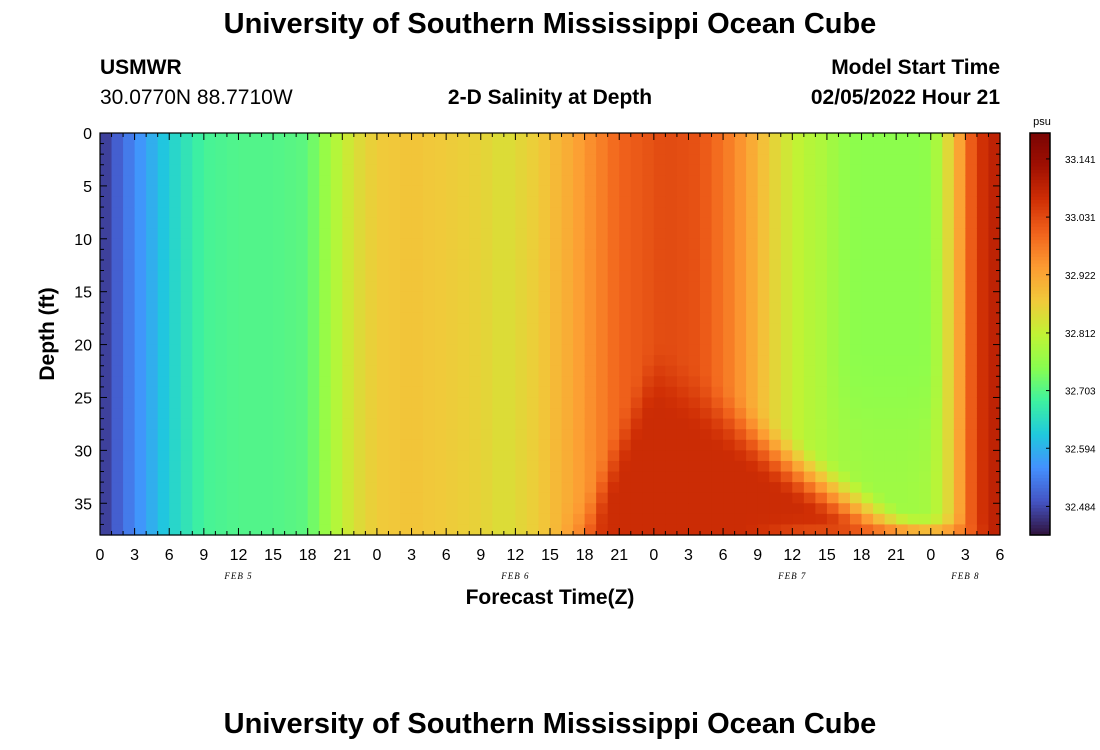 Image resolution: width=1100 pixels, height=750 pixels. What do you see at coordinates (1080, 392) in the screenshot?
I see `colorbar-label: 32.703` at bounding box center [1080, 392].